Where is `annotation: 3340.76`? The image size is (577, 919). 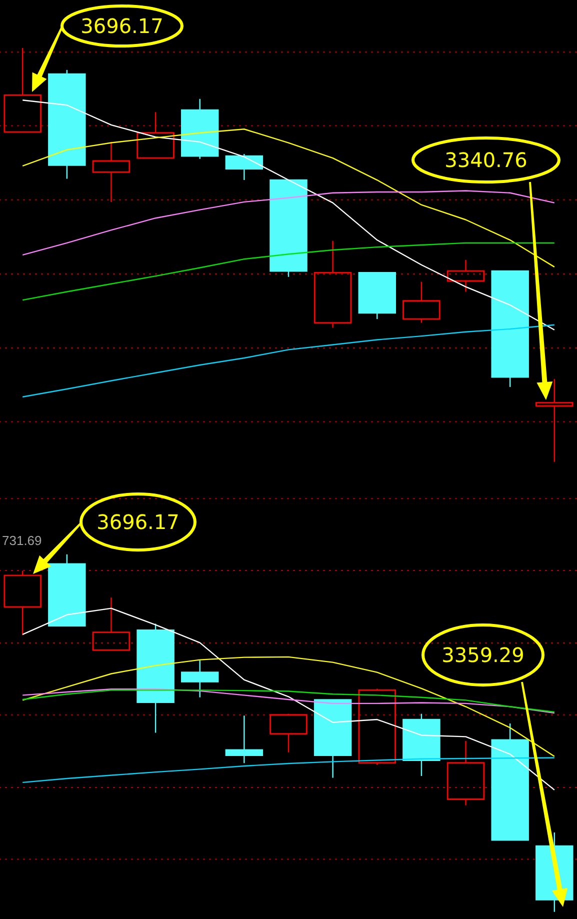 annotation: 3340.76 is located at coordinates (486, 160).